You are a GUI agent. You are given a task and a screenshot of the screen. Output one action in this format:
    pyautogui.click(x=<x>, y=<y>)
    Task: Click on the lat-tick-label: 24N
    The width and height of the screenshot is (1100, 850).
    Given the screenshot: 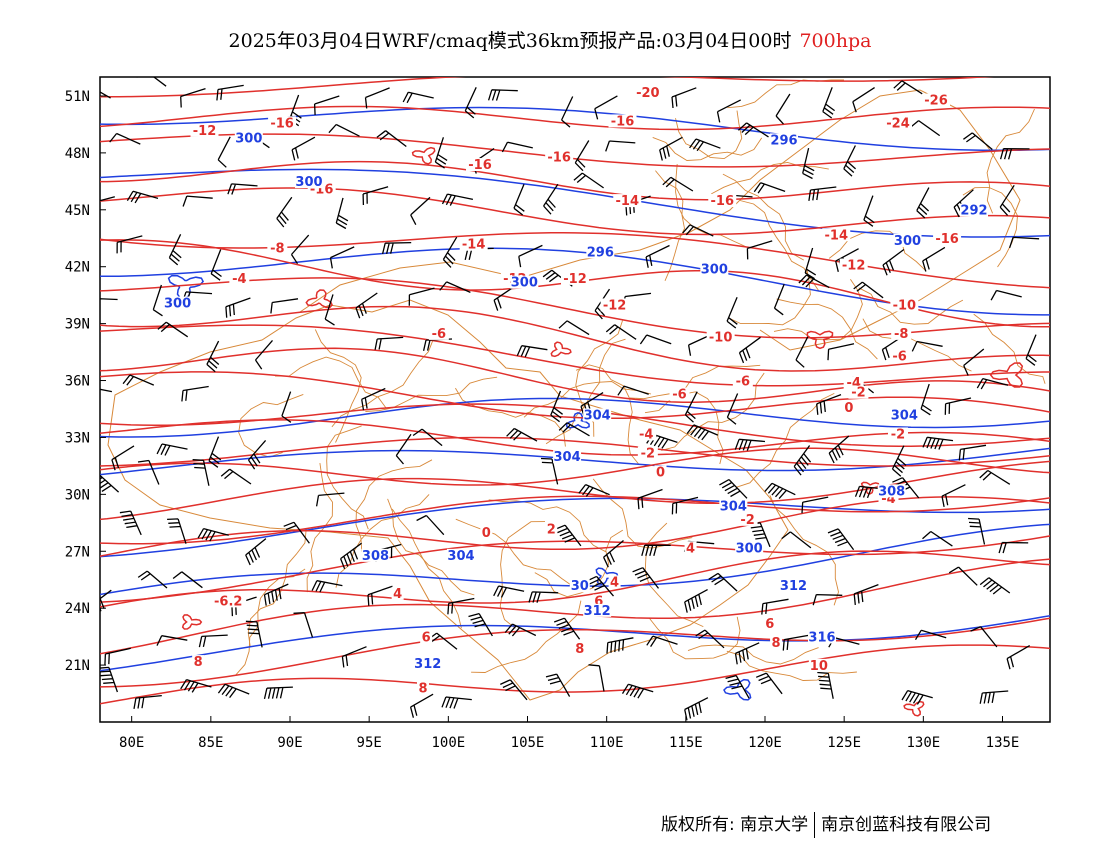 What is the action you would take?
    pyautogui.click(x=77, y=609)
    